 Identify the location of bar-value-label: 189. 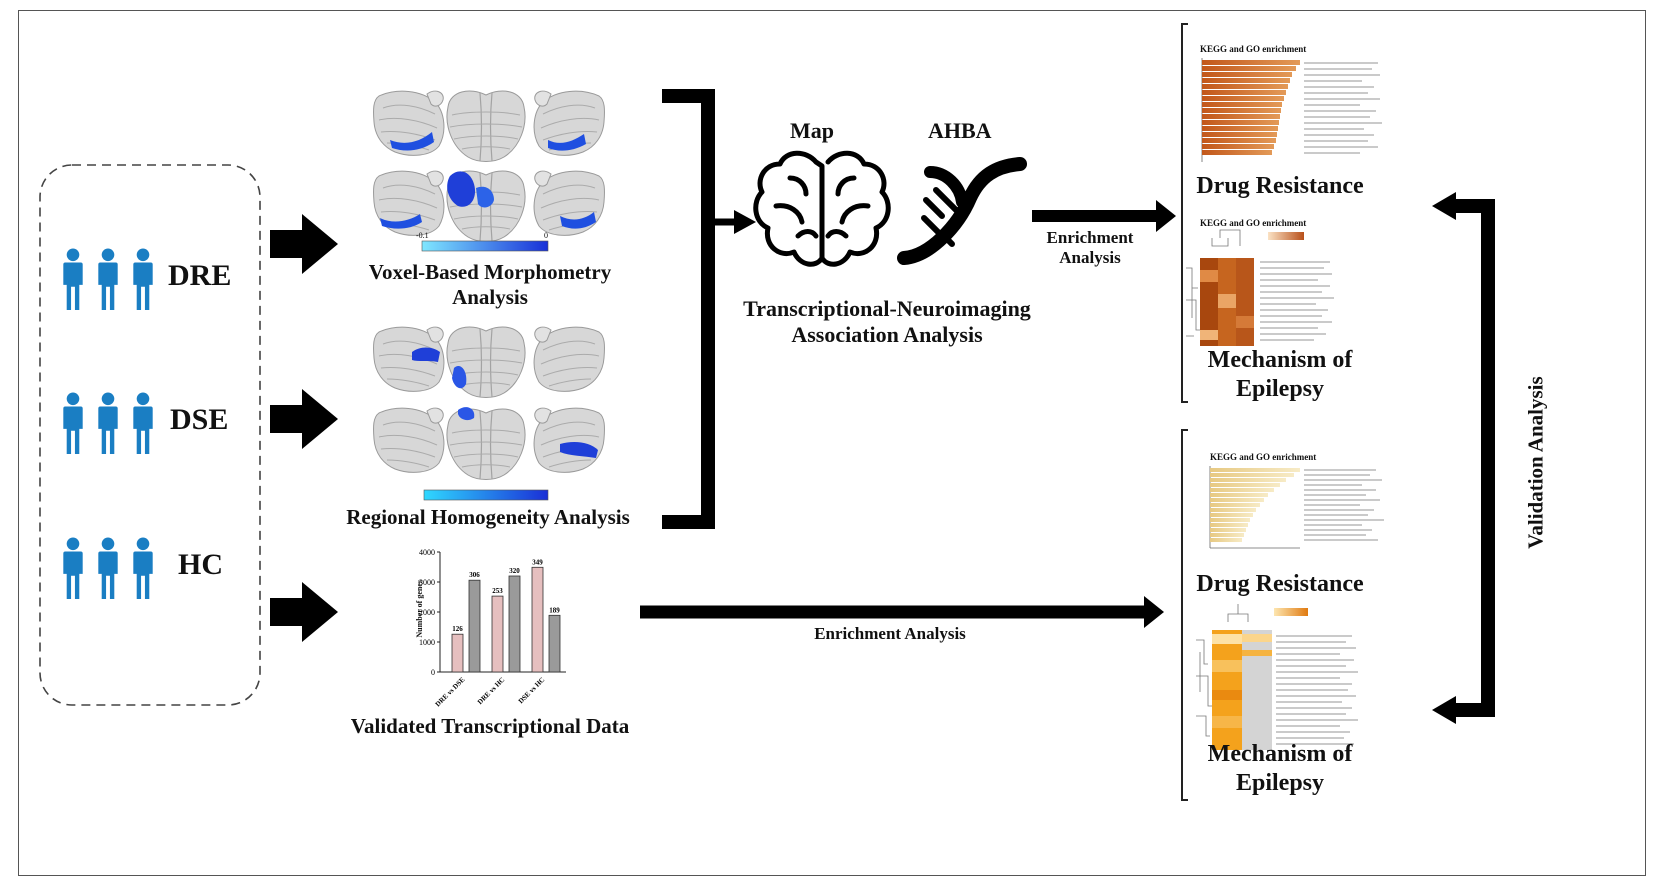
(554, 610).